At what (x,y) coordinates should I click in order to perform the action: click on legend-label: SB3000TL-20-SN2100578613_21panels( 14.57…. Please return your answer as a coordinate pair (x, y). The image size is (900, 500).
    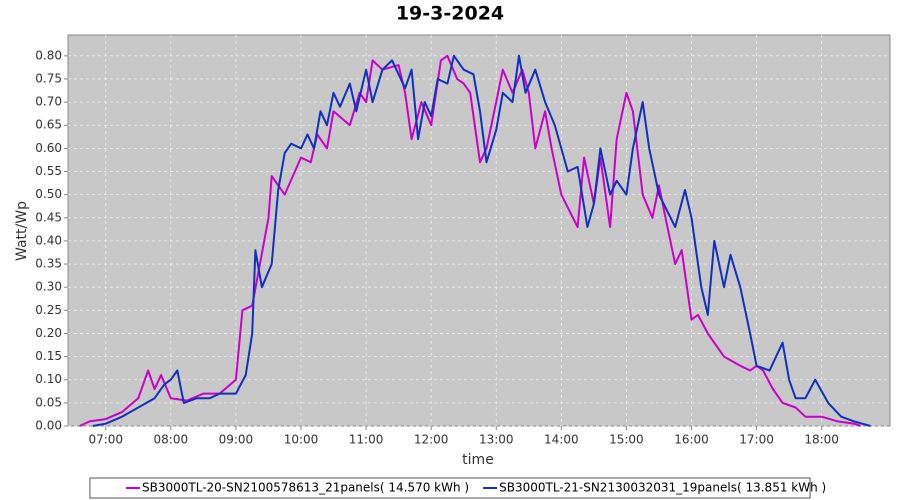
    Looking at the image, I should click on (305, 488).